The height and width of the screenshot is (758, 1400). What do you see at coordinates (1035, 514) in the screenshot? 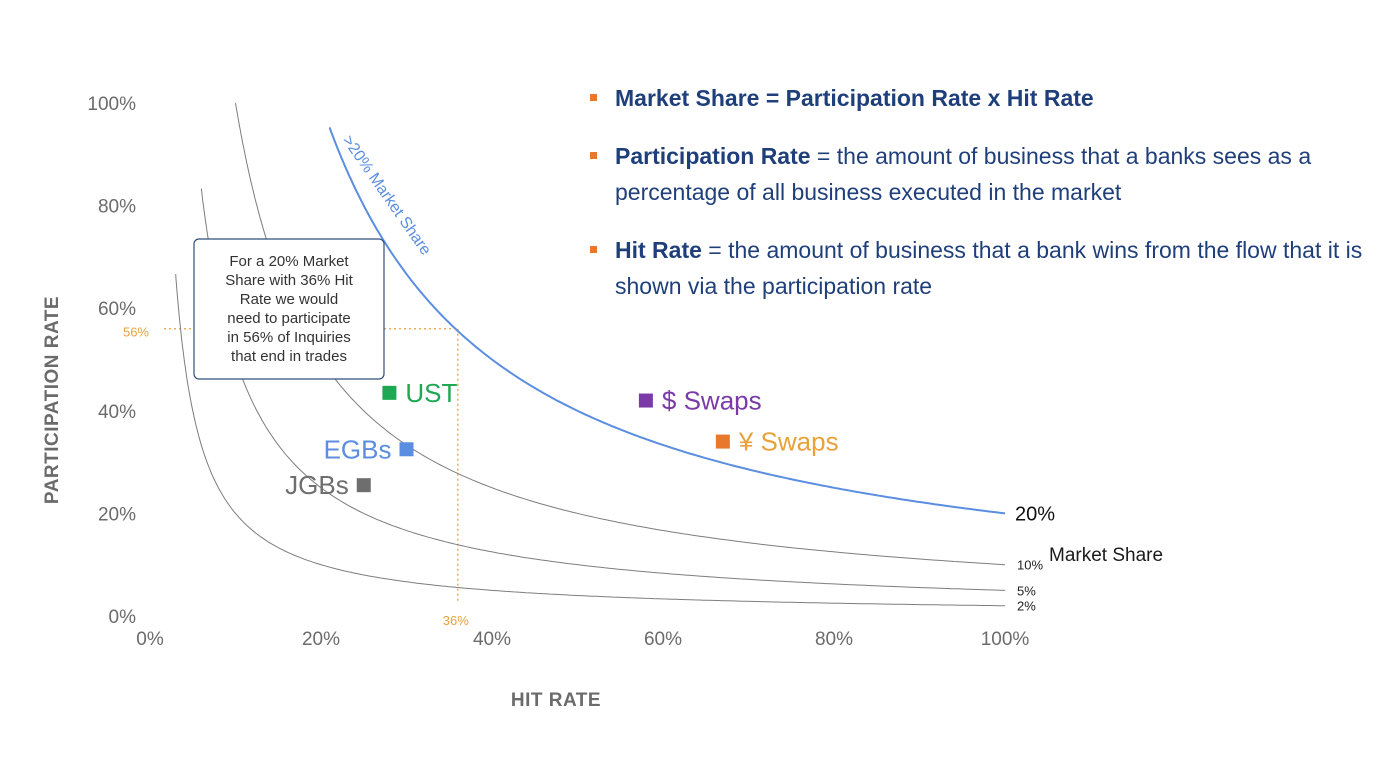
I see `curve-end-label: 20%` at bounding box center [1035, 514].